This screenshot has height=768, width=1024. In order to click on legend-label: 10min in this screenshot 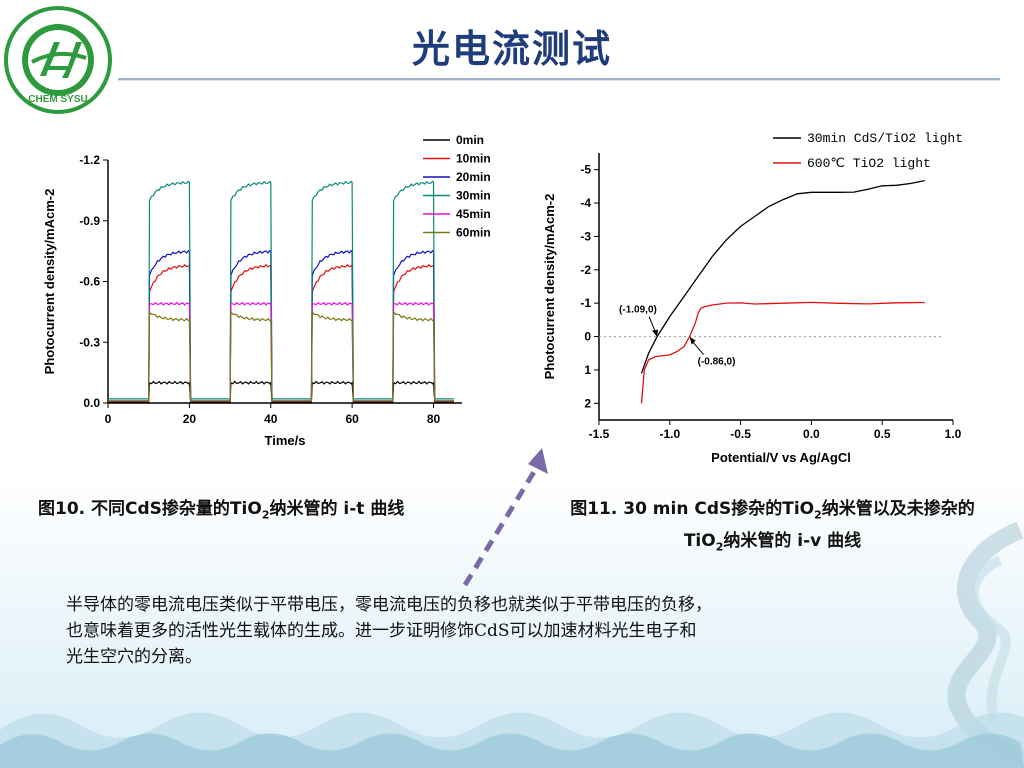, I will do `click(473, 159)`.